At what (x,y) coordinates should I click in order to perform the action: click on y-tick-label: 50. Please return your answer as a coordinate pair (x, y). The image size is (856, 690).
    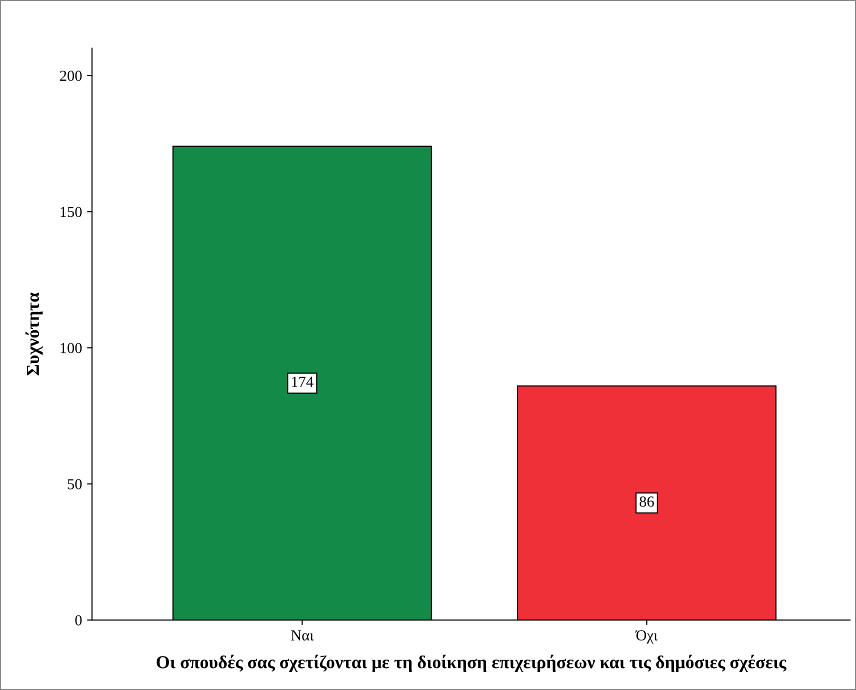
    Looking at the image, I should click on (75, 484).